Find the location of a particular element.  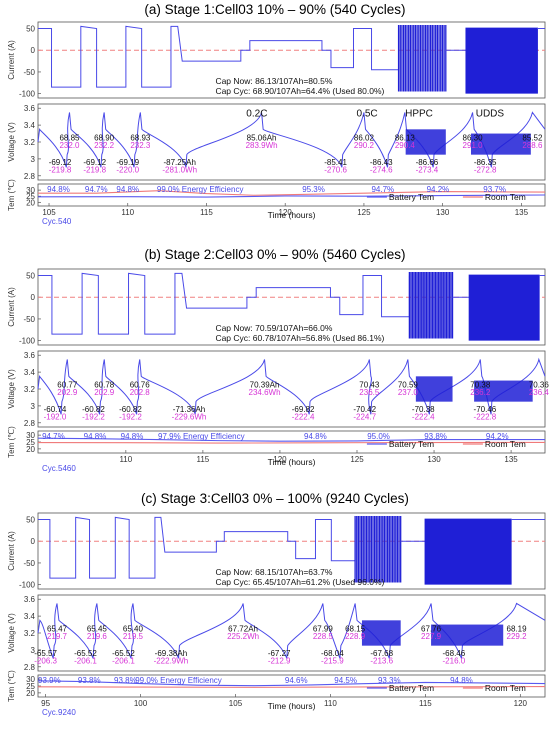

discharge-ah-label: -69.12 is located at coordinates (60, 162).